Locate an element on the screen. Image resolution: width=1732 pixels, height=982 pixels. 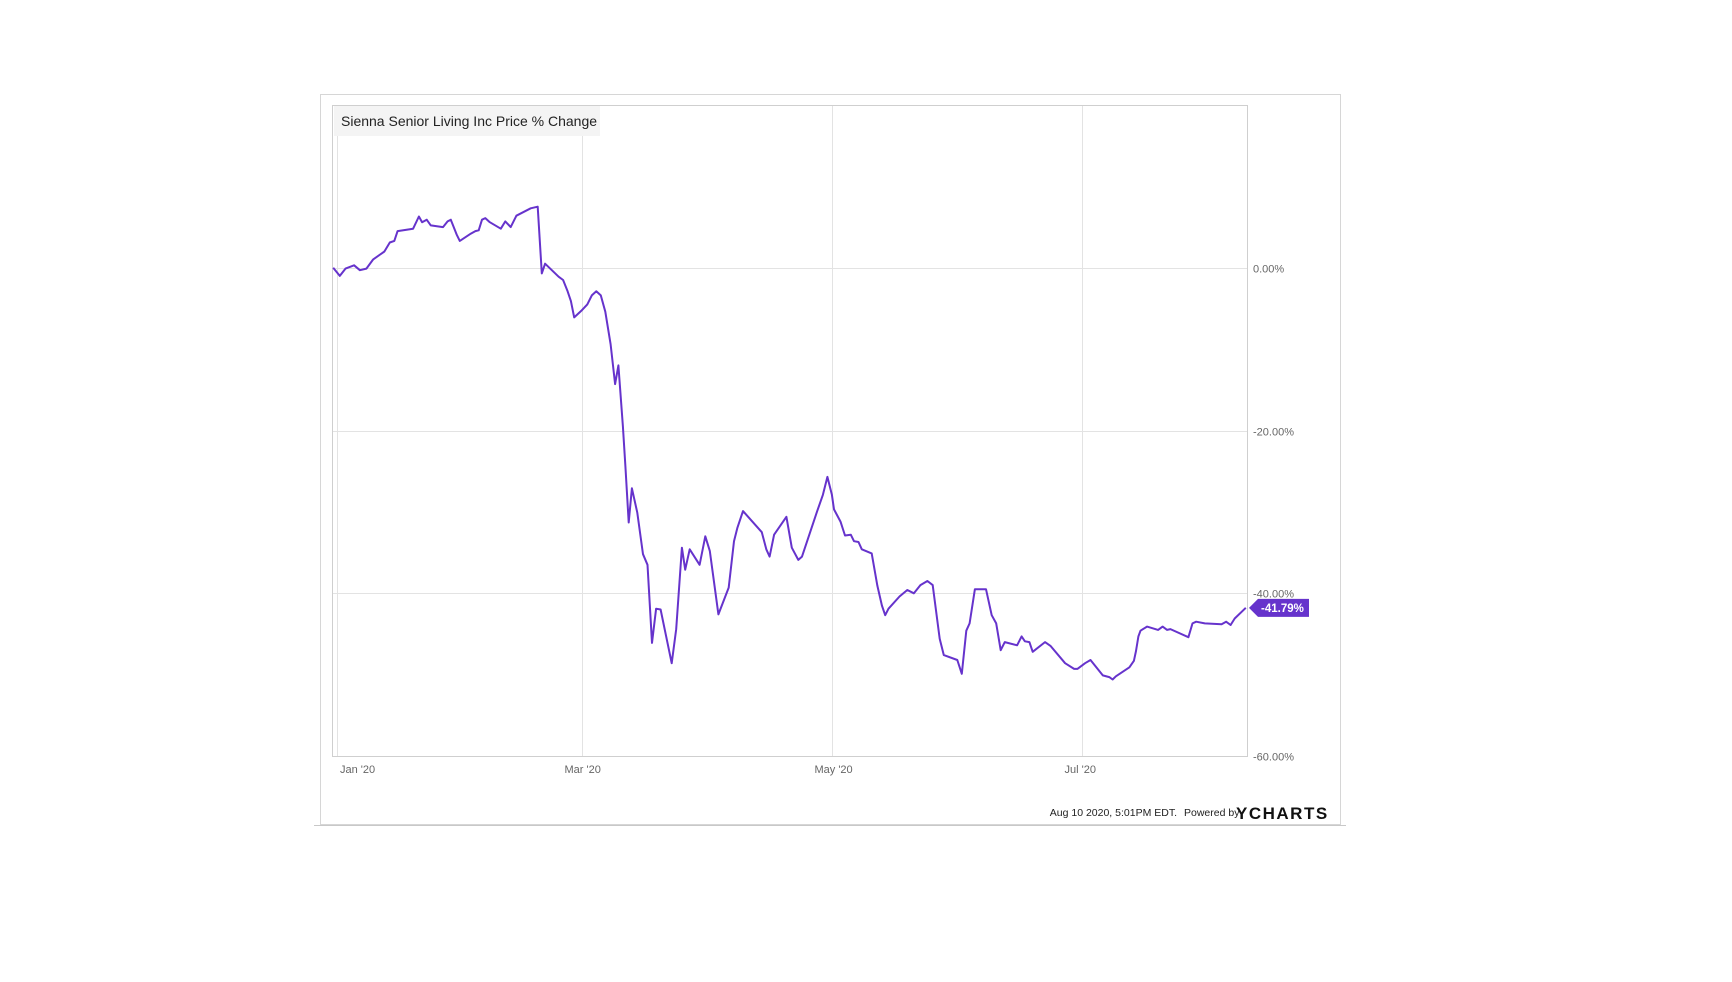
ycharts-logo: YCHARTS is located at coordinates (1282, 813).